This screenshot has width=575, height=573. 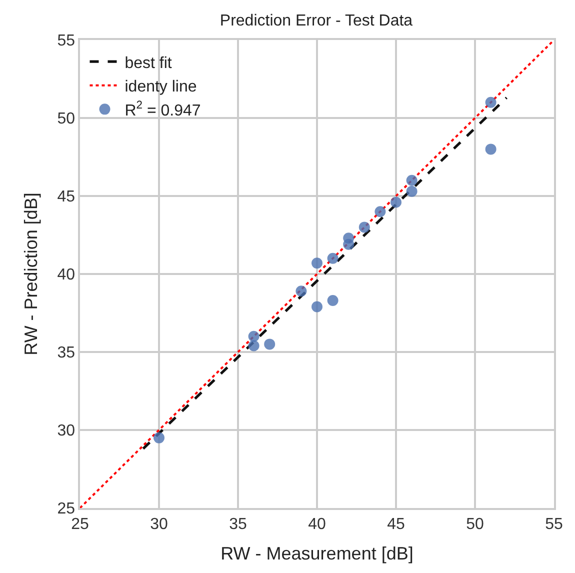 What do you see at coordinates (66, 275) in the screenshot?
I see `y-tick-label: 40` at bounding box center [66, 275].